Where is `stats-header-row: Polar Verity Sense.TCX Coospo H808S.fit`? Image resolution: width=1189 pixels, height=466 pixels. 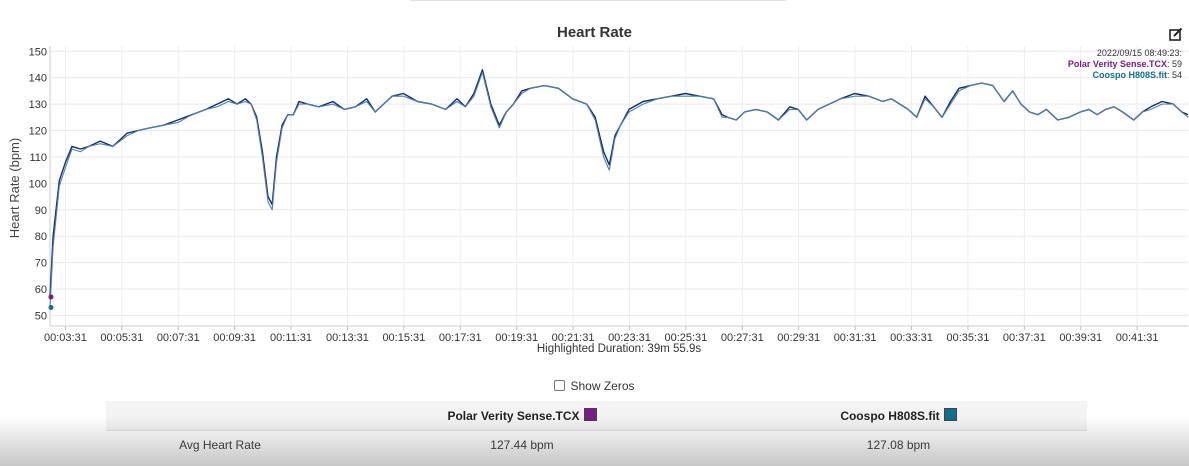
stats-header-row: Polar Verity Sense.TCX Coospo H808S.fit is located at coordinates (596, 416).